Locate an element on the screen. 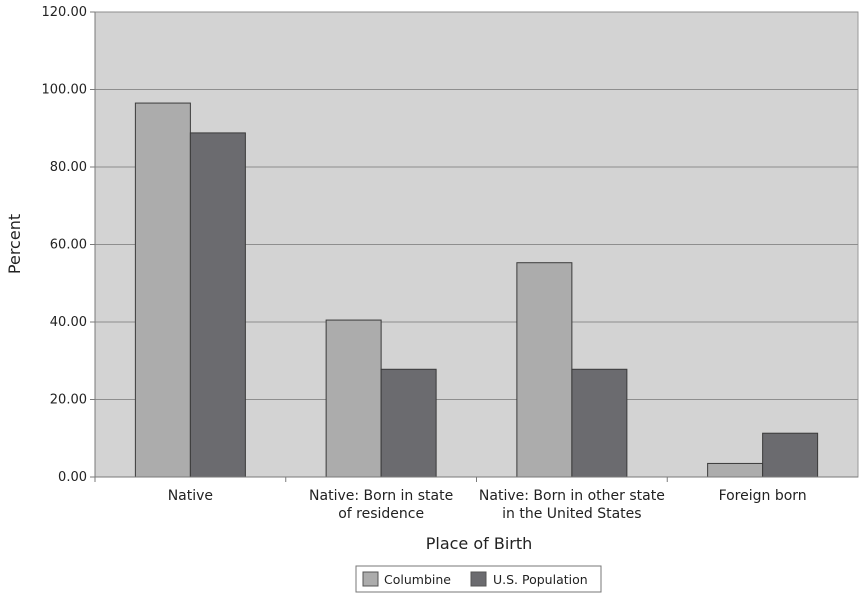 The height and width of the screenshot is (597, 859). y-axis-title: Percent is located at coordinates (14, 244).